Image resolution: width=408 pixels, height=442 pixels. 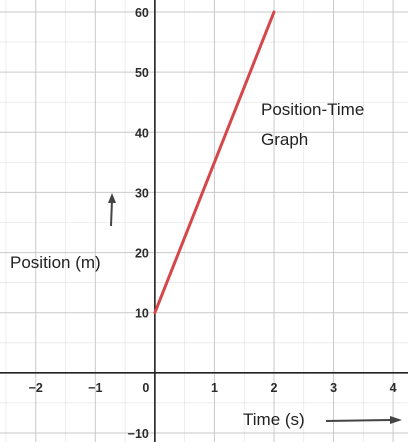 I want to click on y-tick-label: 40, so click(x=142, y=133).